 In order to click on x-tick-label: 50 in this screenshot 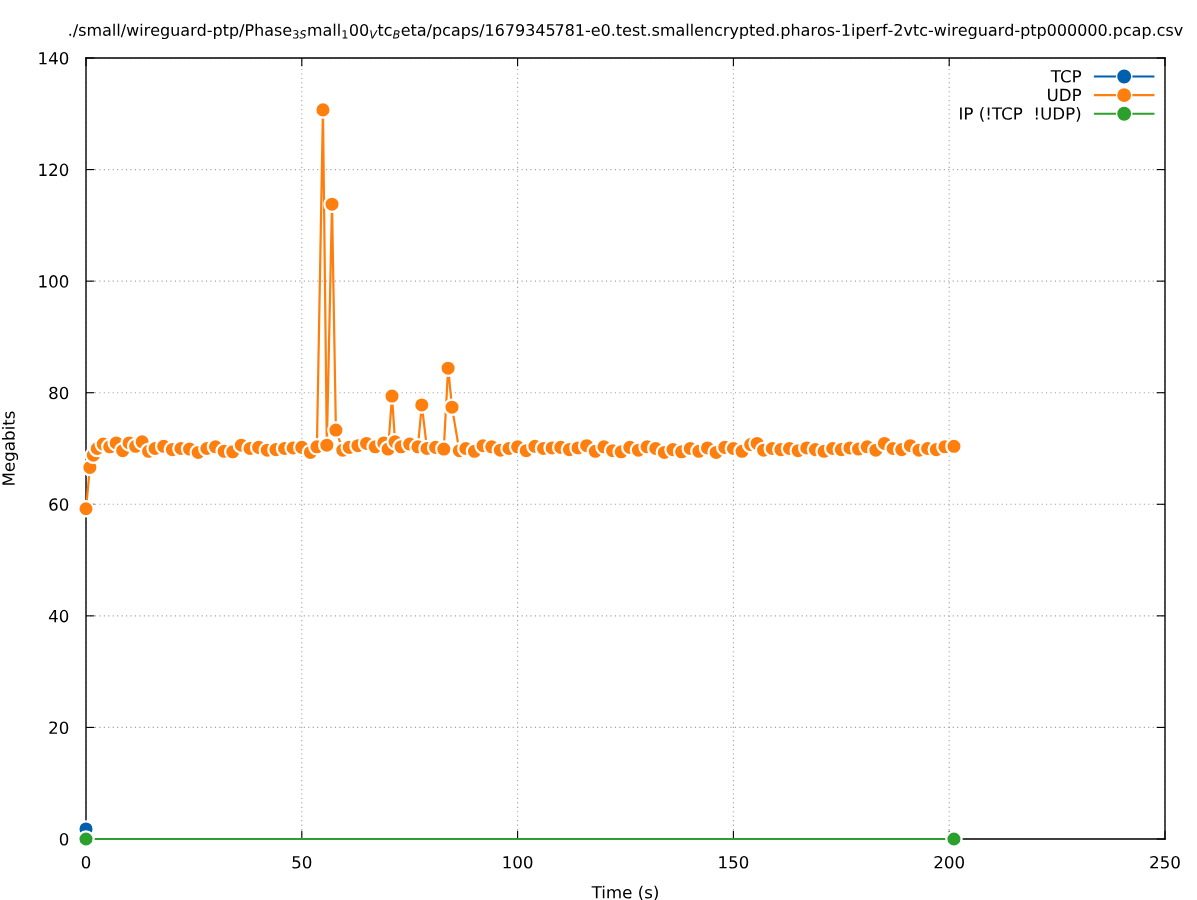, I will do `click(302, 862)`.